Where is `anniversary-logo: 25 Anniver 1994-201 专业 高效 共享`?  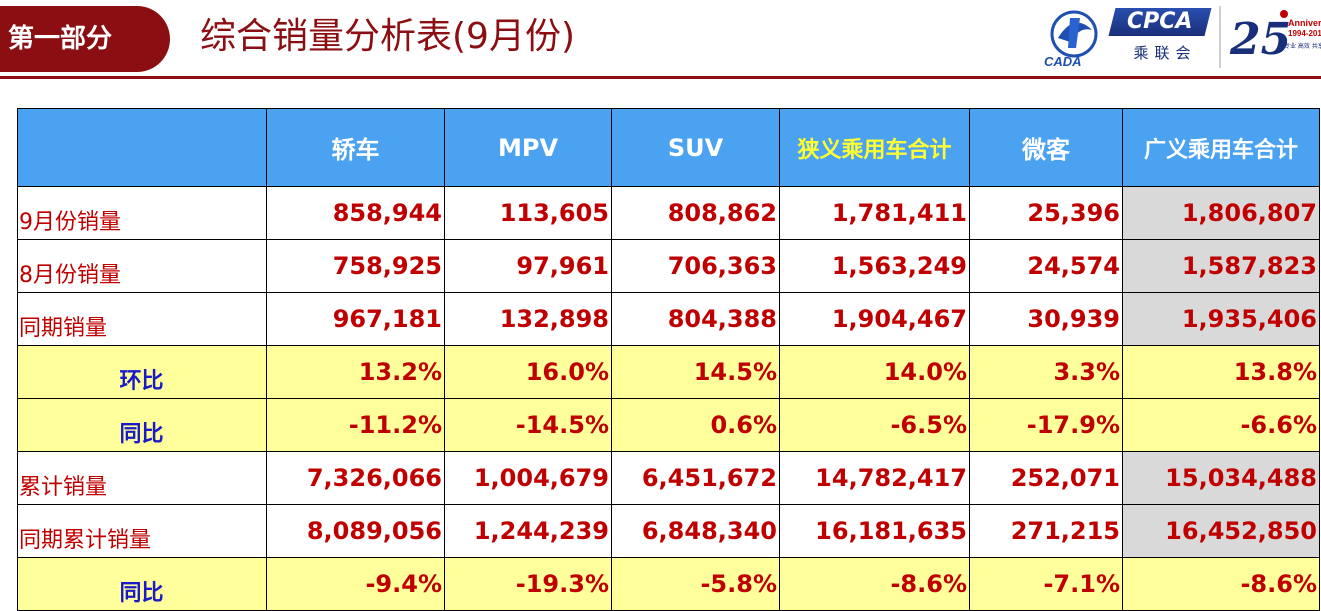
anniversary-logo: 25 Anniver 1994-201 专业 高效 共享 is located at coordinates (1275, 37).